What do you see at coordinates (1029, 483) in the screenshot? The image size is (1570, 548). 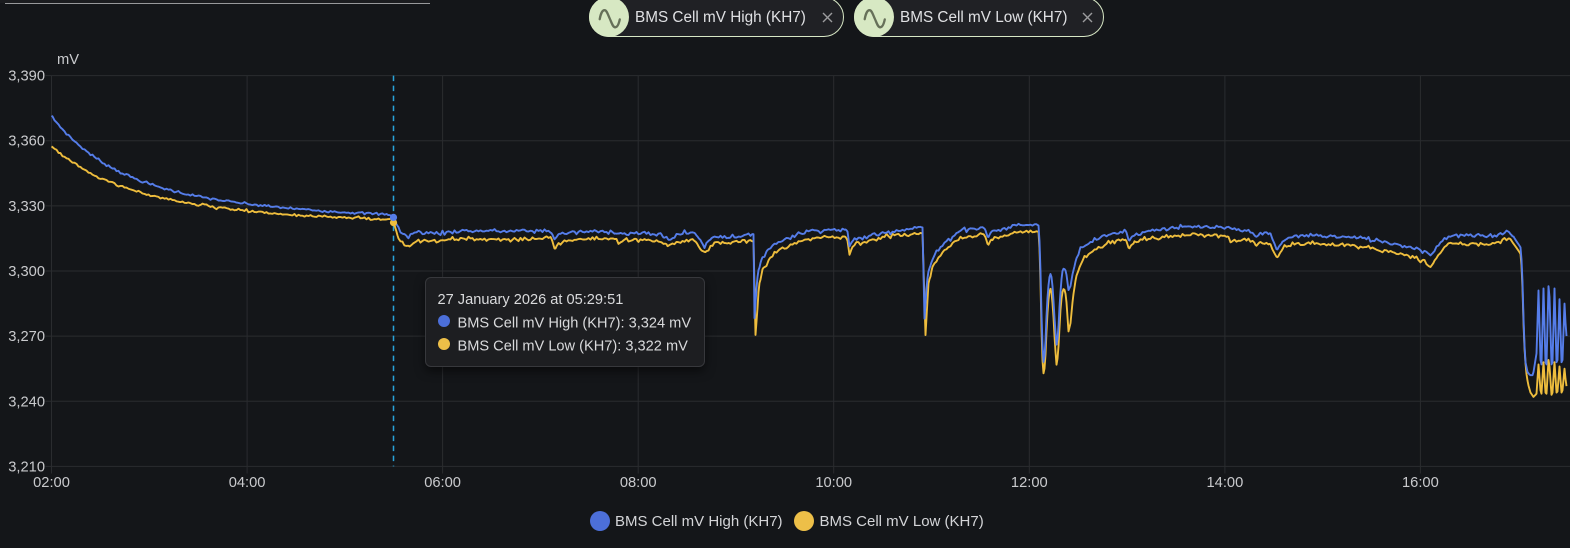 I see `svg-text: 12:00` at bounding box center [1029, 483].